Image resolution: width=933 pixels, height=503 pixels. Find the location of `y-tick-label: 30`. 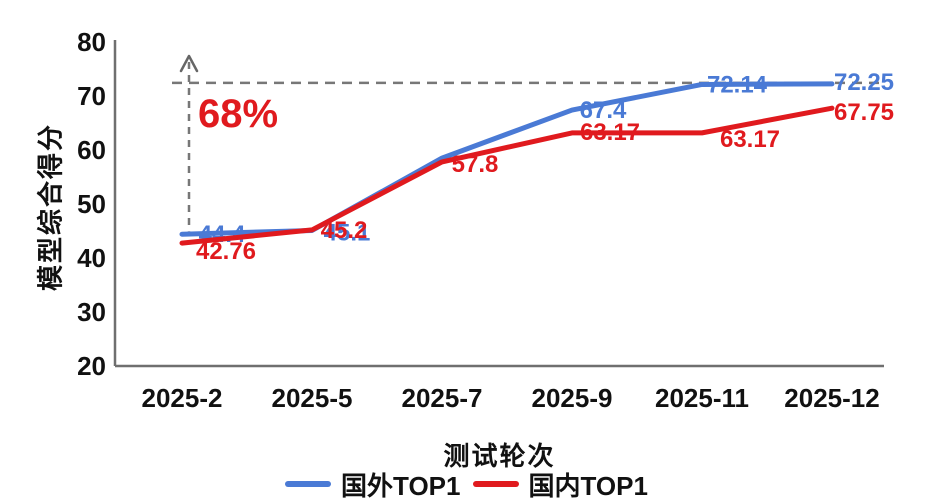

y-tick-label: 30 is located at coordinates (91, 312).